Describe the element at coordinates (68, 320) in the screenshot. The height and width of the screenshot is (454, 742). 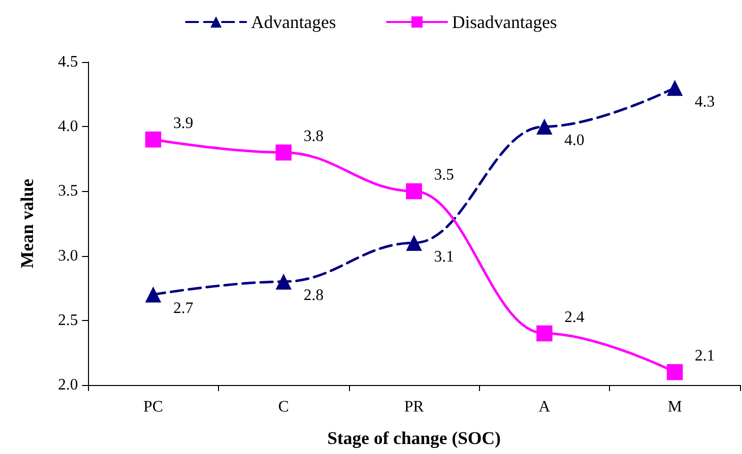
I see `y-tick-label: 2.5` at that location.